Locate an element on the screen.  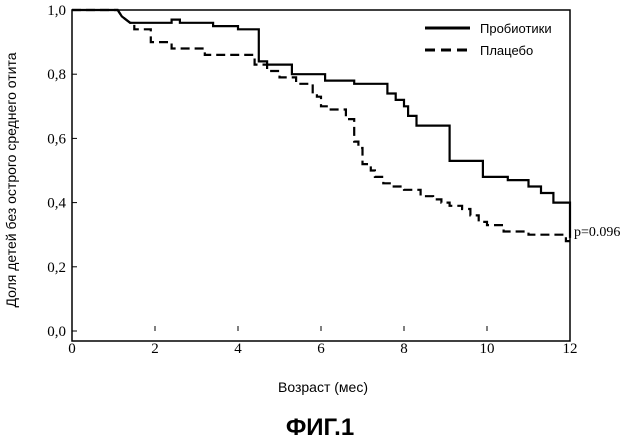
y-tick-label: 0,8 is located at coordinates (56, 75).